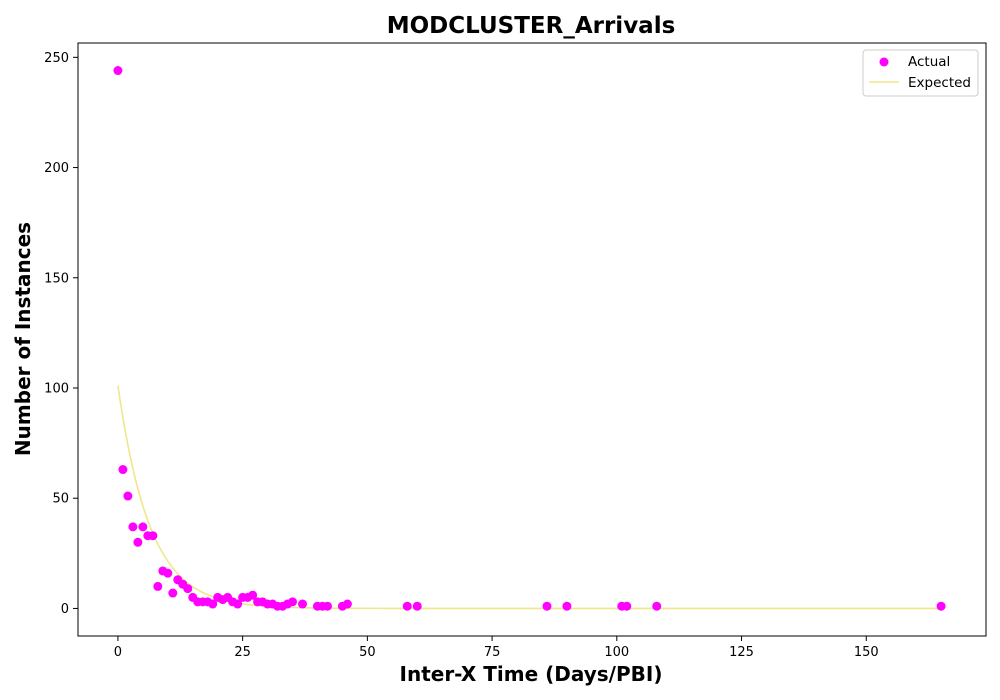 Image resolution: width=1000 pixels, height=700 pixels. Describe the element at coordinates (939, 83) in the screenshot. I see `legend-expected-label: Expected` at that location.